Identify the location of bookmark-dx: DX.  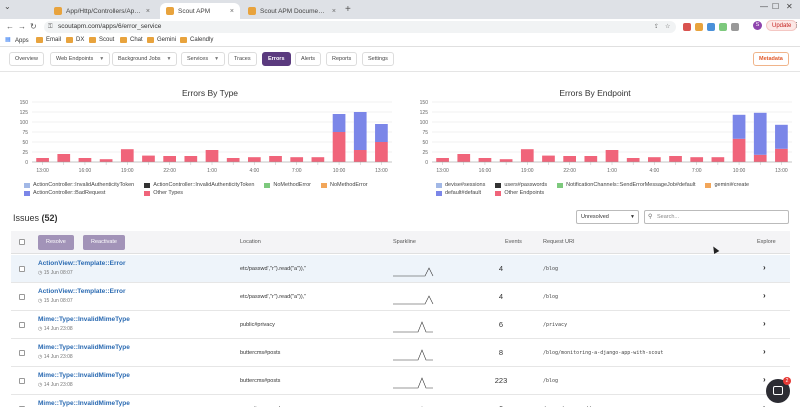
(75, 40).